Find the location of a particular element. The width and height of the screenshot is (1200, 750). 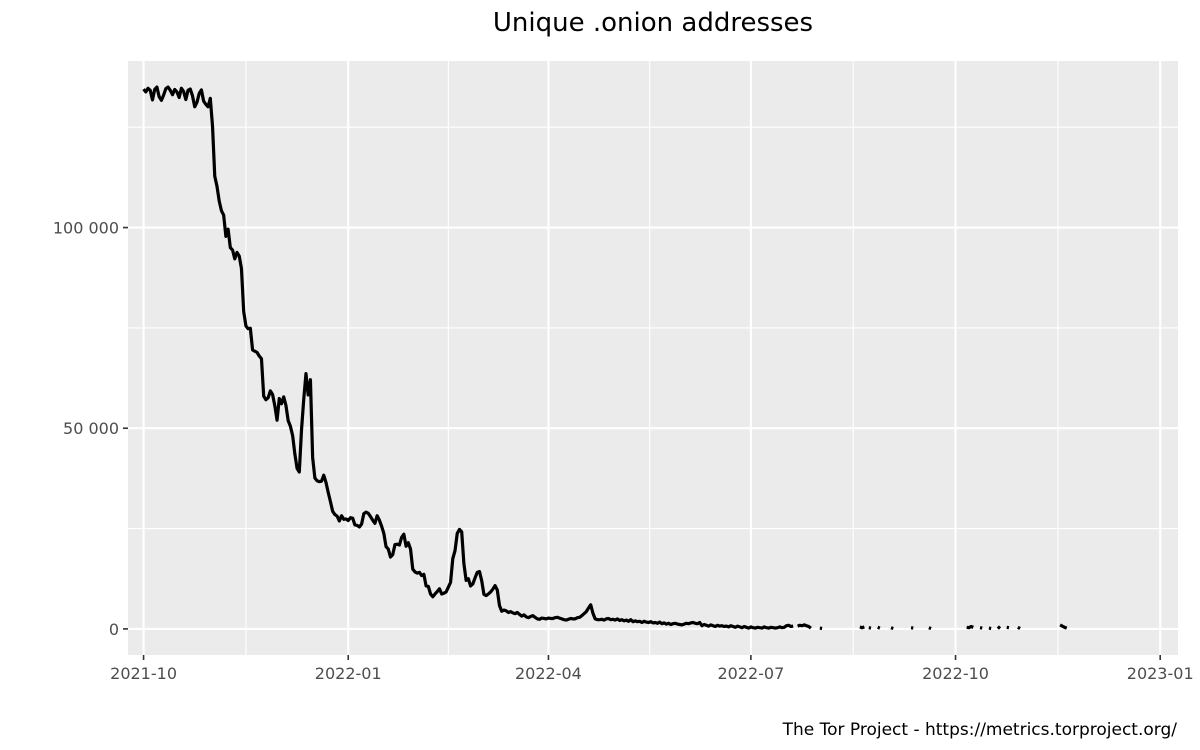

x-tick-label: 2023-01 is located at coordinates (1160, 673).